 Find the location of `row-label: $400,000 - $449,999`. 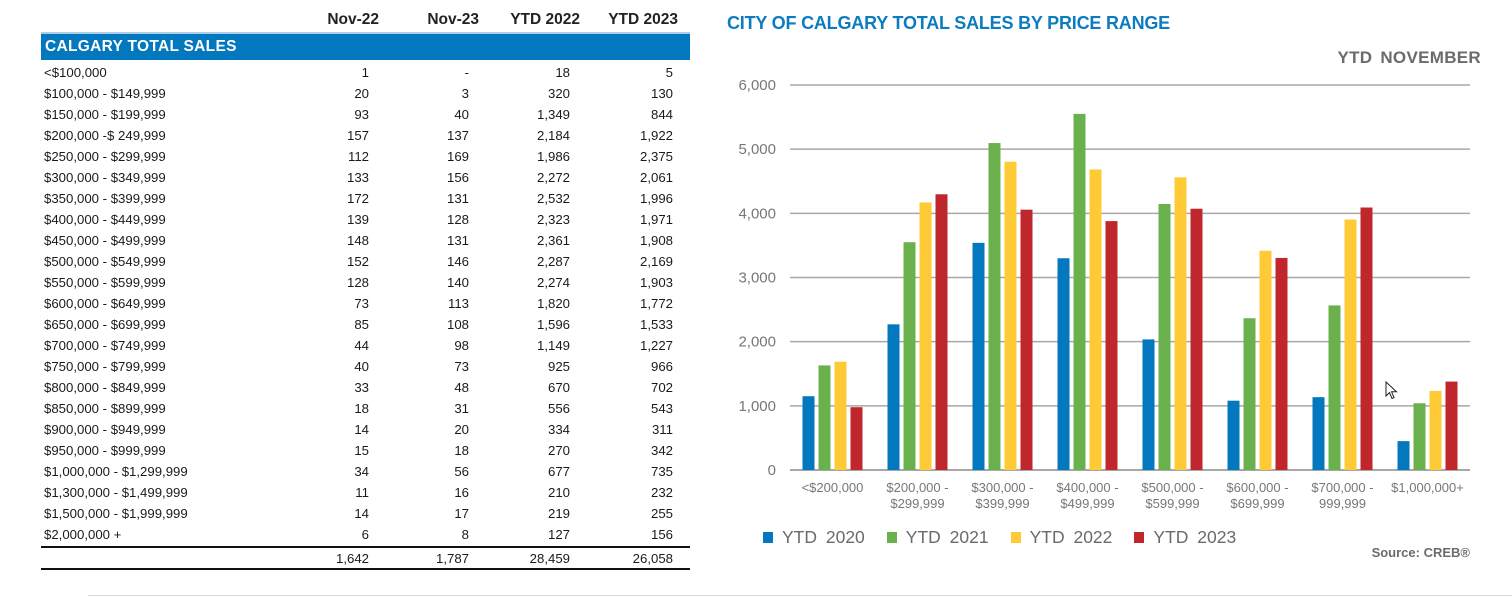

row-label: $400,000 - $449,999 is located at coordinates (105, 219).